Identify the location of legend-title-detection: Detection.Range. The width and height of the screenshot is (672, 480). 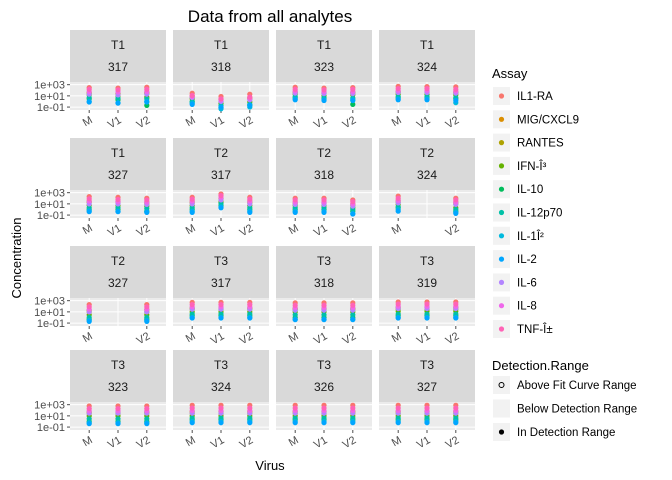
(540, 365).